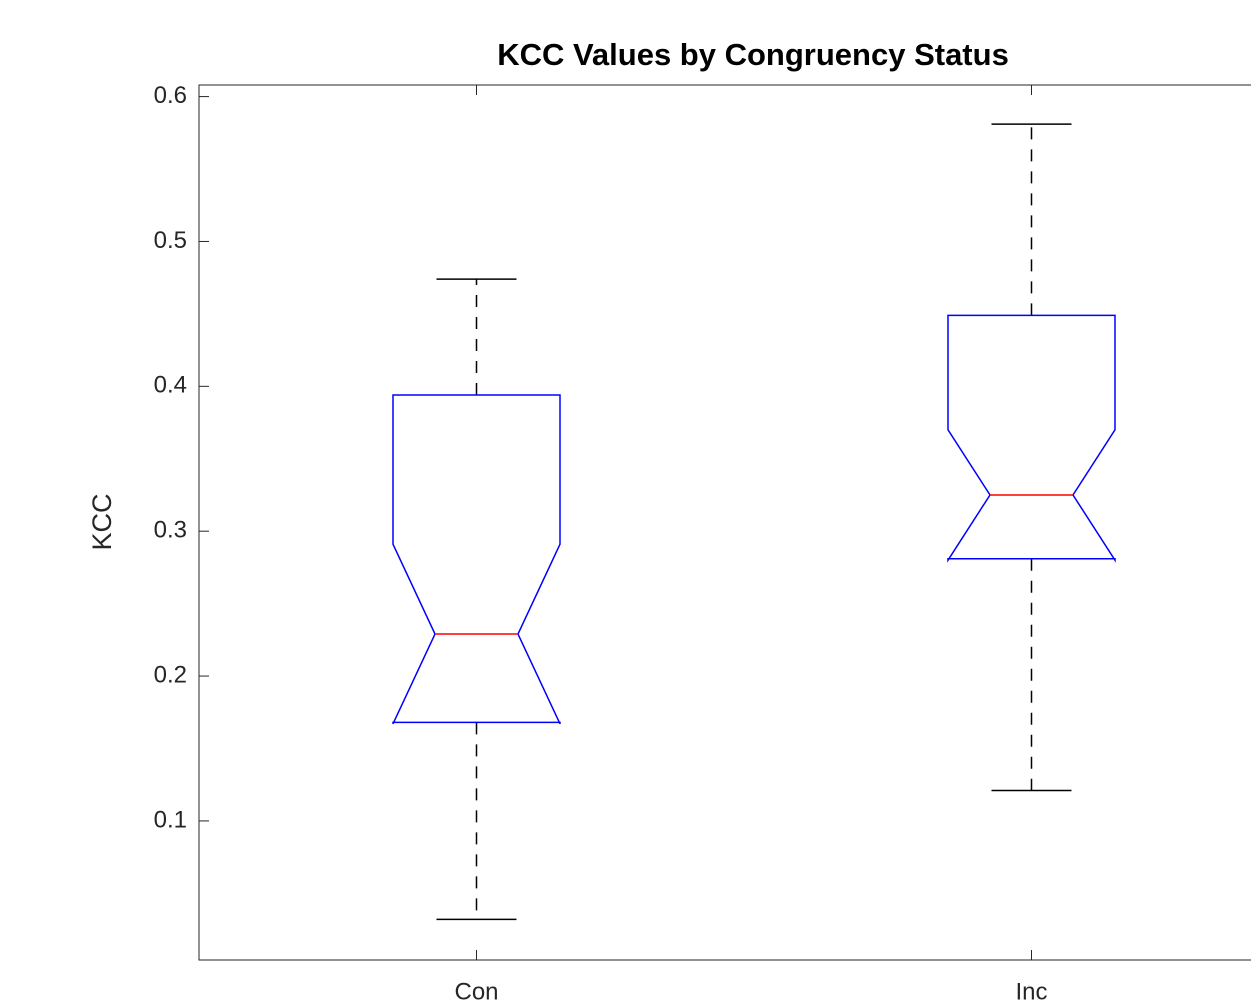 The width and height of the screenshot is (1251, 1003). I want to click on y-axis-label: KCC, so click(102, 521).